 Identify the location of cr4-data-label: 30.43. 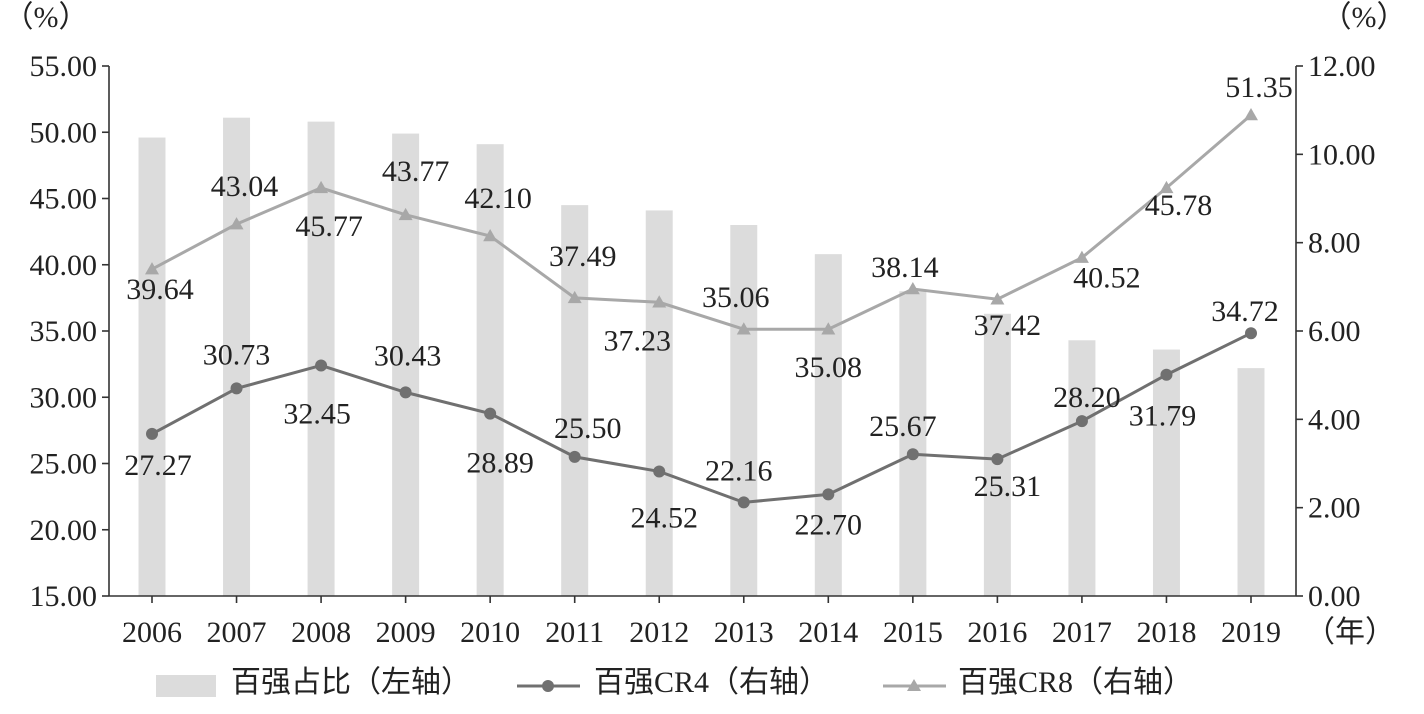
(408, 355).